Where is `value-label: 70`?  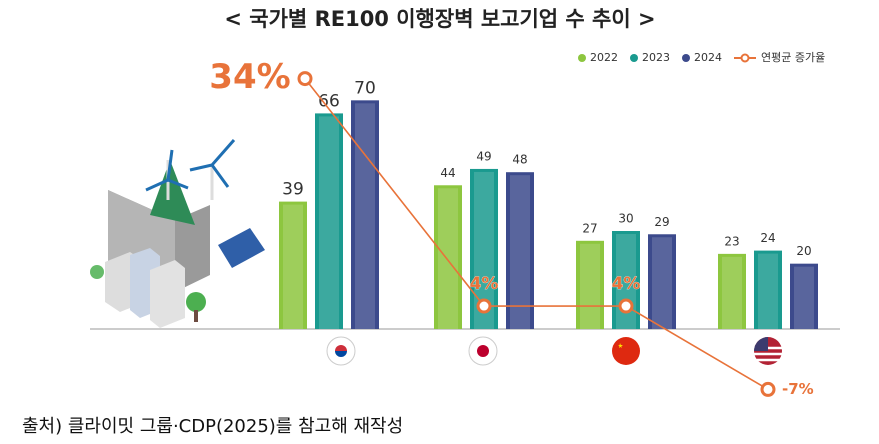
value-label: 70 is located at coordinates (365, 88).